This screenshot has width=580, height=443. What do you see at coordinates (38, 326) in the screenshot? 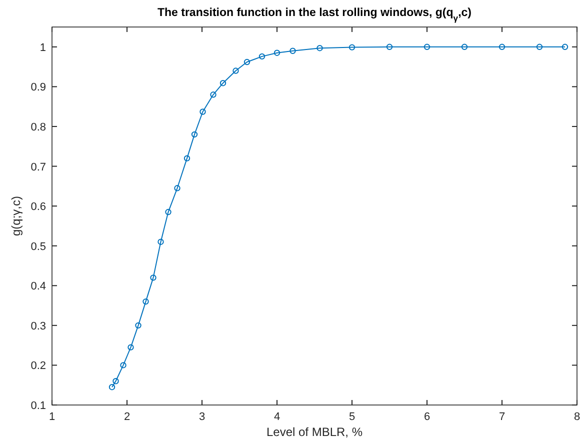
I see `y-tick-label: 0.3` at bounding box center [38, 326].